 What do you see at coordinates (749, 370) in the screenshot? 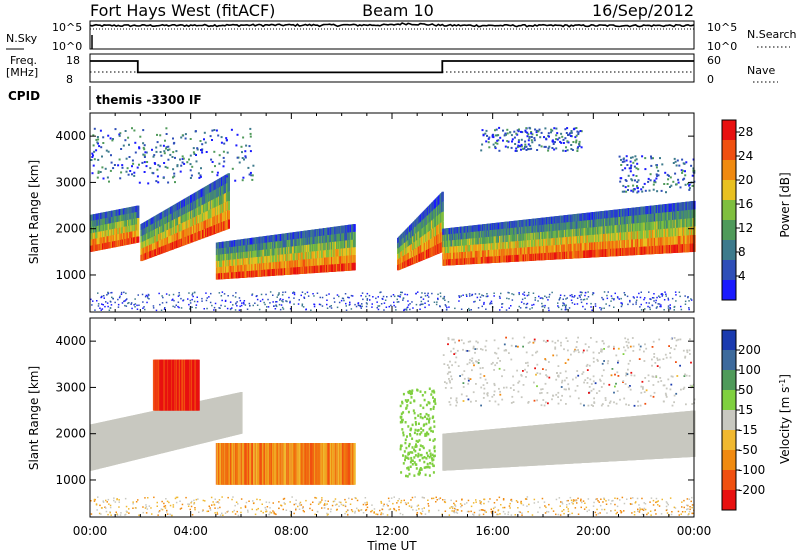
I see `velocity-colorbar-tick-label: 100` at bounding box center [749, 370].